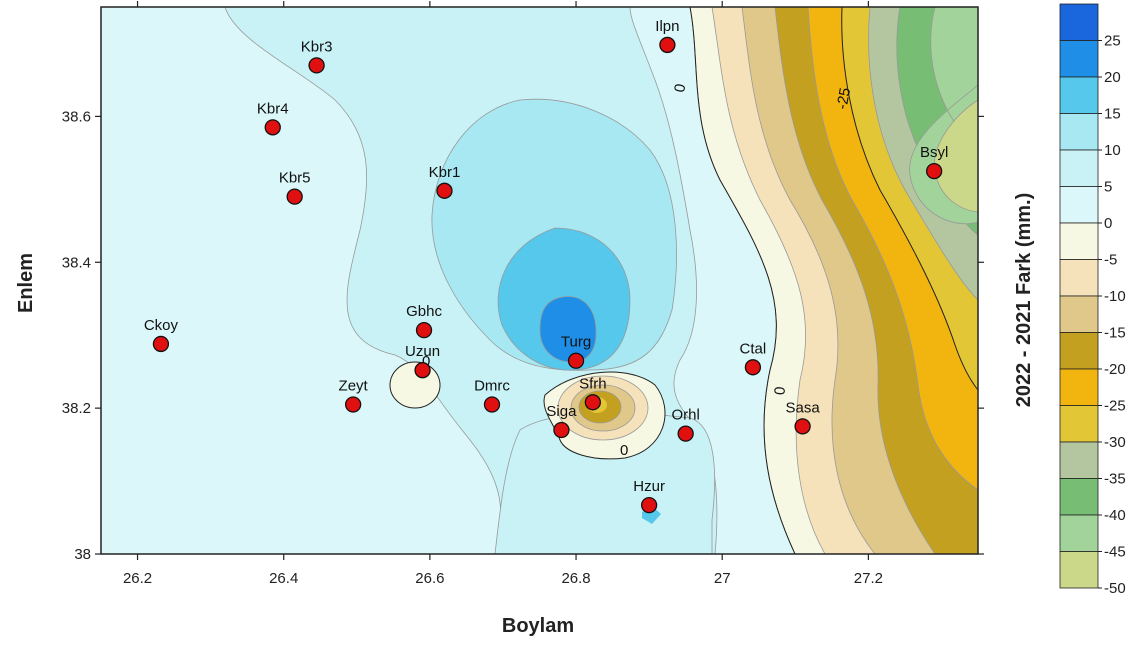 The height and width of the screenshot is (649, 1139). What do you see at coordinates (76, 408) in the screenshot?
I see `y-tick-label: 38.2` at bounding box center [76, 408].